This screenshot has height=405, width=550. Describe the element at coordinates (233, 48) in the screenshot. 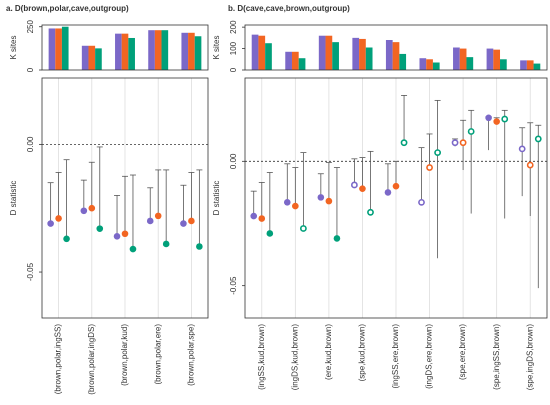

I see `y-tick-label: 100` at that location.